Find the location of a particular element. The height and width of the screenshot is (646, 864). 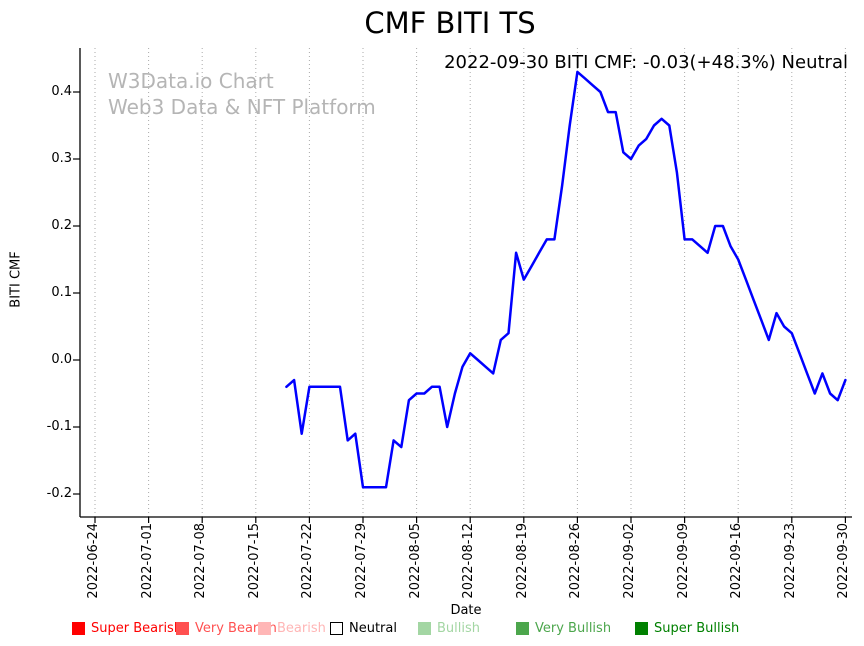

x-tick-label: 2022-08-26 is located at coordinates (576, 561).